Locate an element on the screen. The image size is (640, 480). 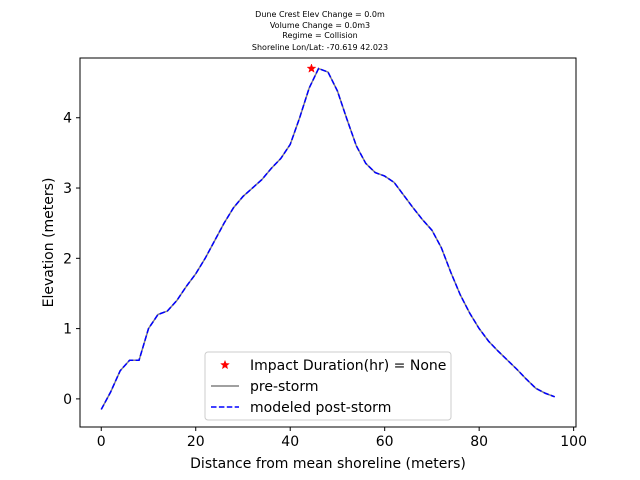
y-tick-label: 0 is located at coordinates (67, 400).